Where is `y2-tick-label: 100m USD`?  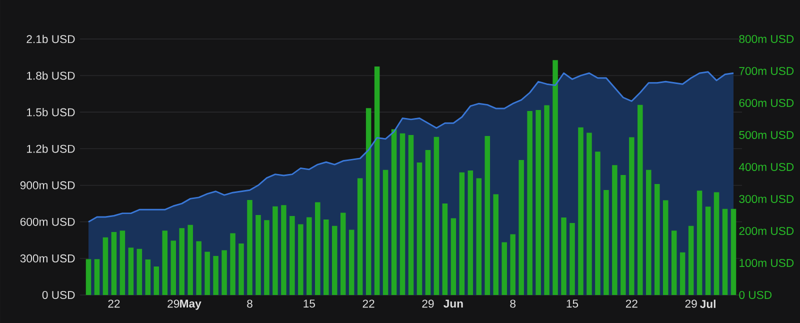 y2-tick-label: 100m USD is located at coordinates (767, 262).